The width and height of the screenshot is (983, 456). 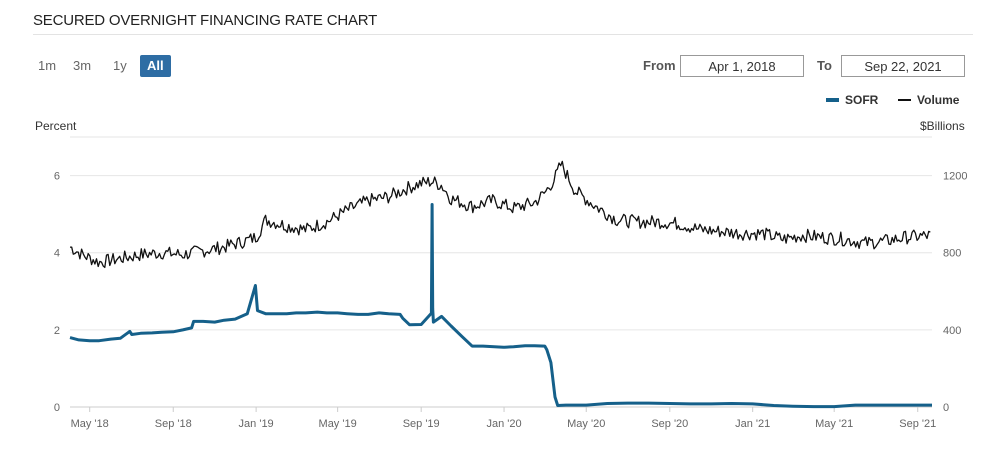 What do you see at coordinates (955, 177) in the screenshot?
I see `right-tick-label: 1200` at bounding box center [955, 177].